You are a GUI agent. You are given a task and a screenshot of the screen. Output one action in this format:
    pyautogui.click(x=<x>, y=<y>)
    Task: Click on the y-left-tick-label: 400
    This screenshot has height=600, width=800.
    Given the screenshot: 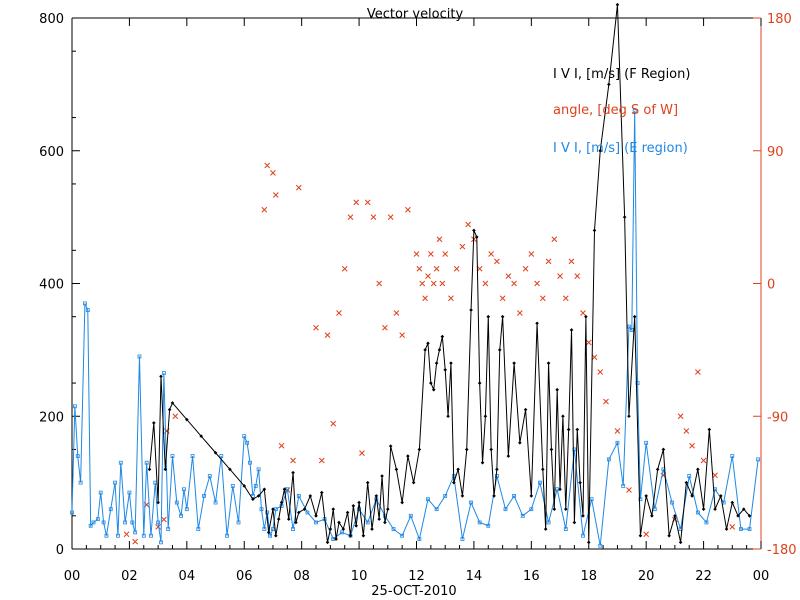 What is the action you would take?
    pyautogui.click(x=51, y=285)
    